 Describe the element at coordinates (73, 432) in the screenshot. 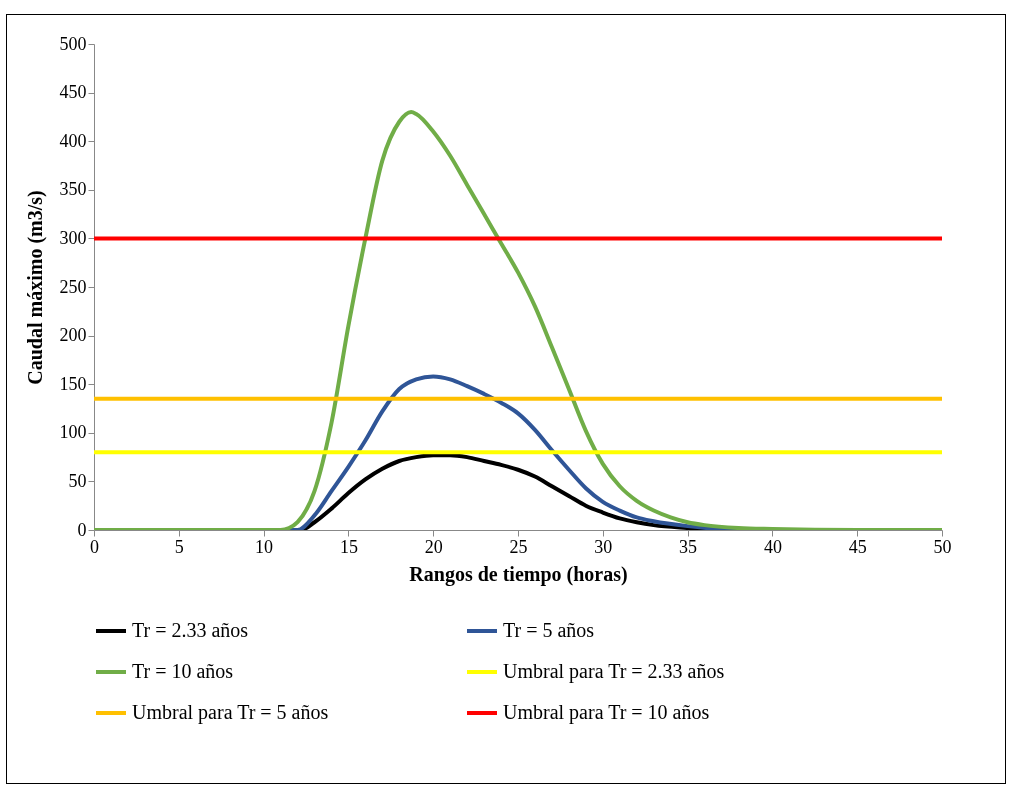

I see `y-tick-label: 100` at that location.